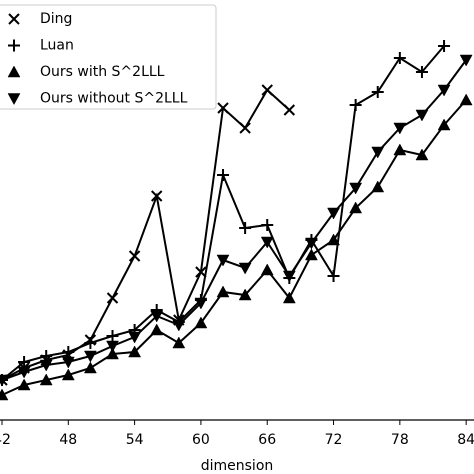 This screenshot has width=474, height=474. What do you see at coordinates (56, 19) in the screenshot?
I see `legend-label: Ding` at bounding box center [56, 19].